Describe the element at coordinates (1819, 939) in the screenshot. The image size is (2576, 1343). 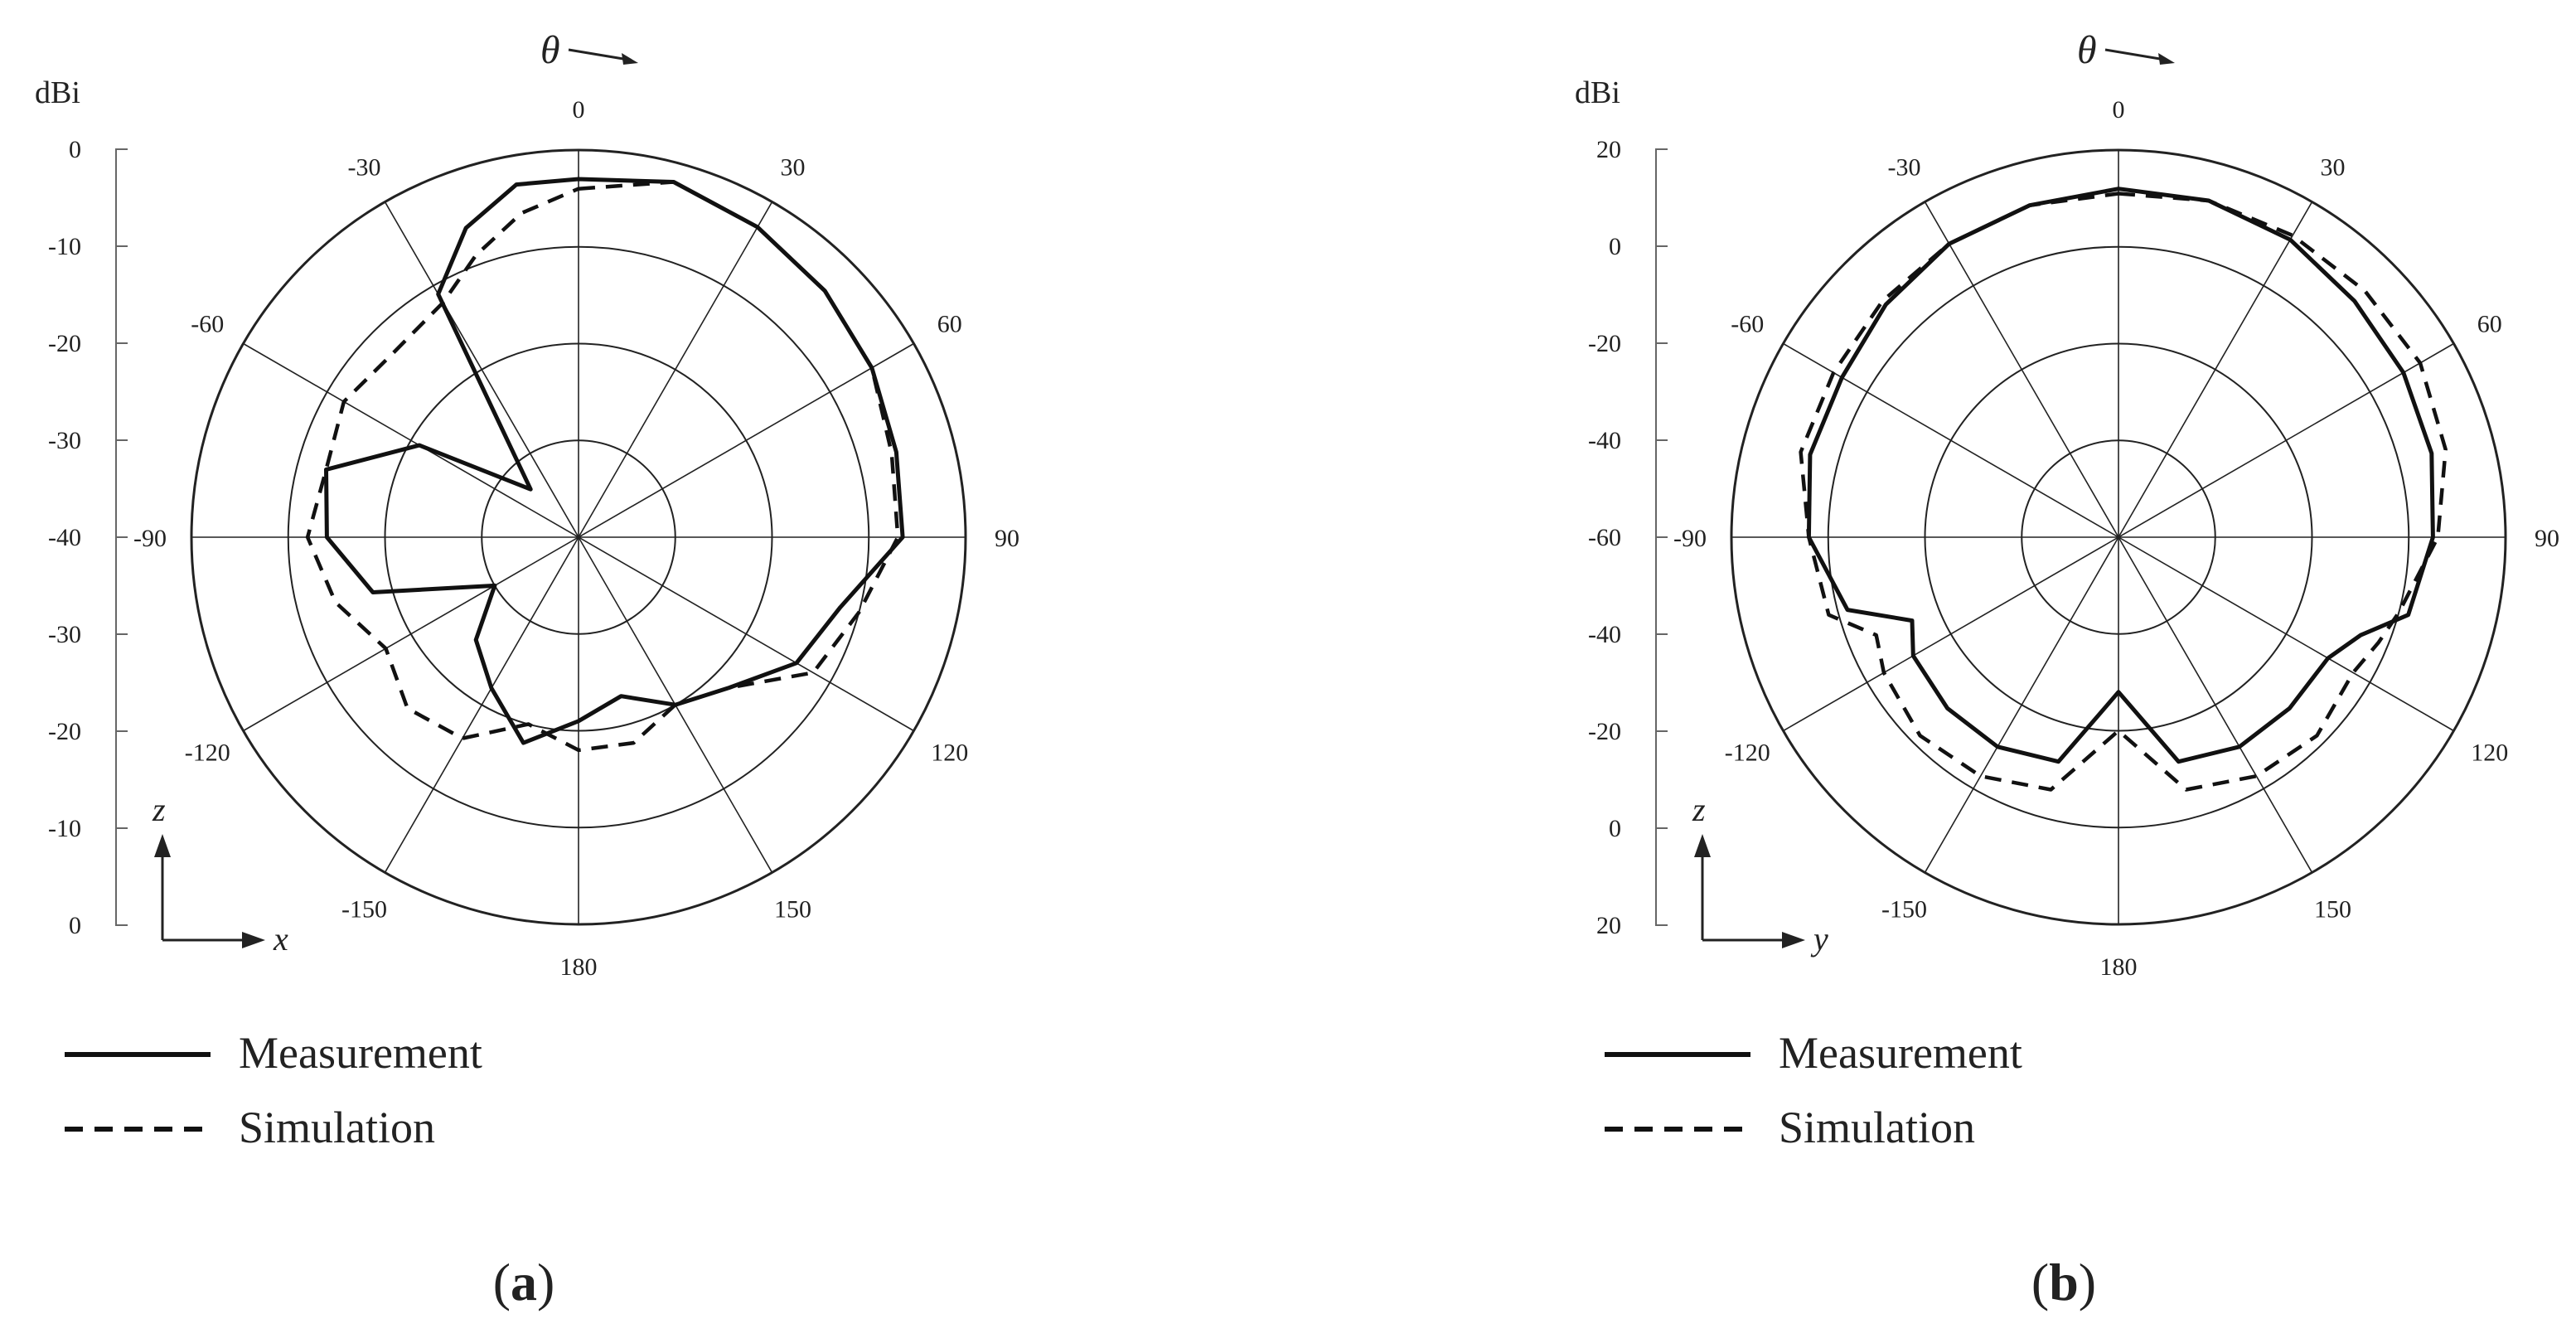
I see `axis-horizontal-label: y` at that location.